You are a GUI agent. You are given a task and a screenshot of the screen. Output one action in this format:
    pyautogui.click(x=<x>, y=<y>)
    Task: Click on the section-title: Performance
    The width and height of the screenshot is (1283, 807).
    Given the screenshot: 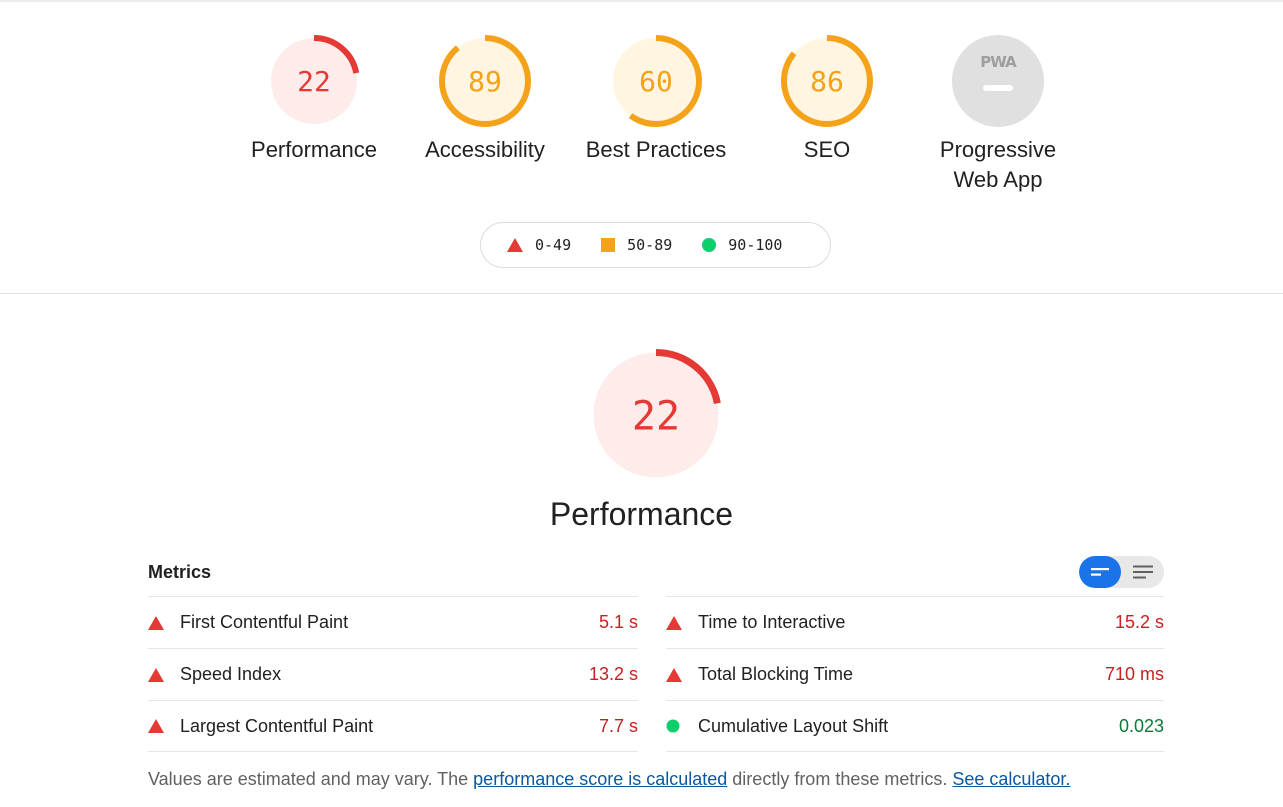 What is the action you would take?
    pyautogui.click(x=641, y=514)
    